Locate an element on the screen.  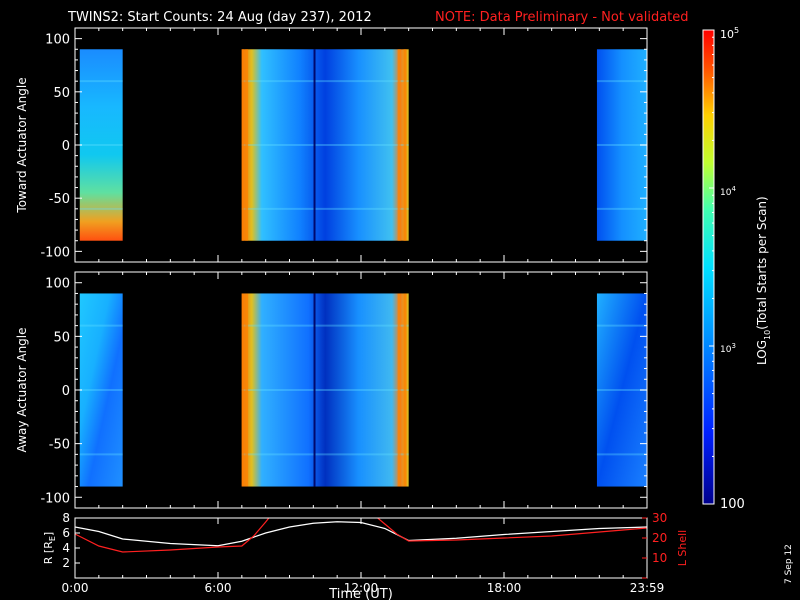
toward-ytick-label: 0 is located at coordinates (66, 146).